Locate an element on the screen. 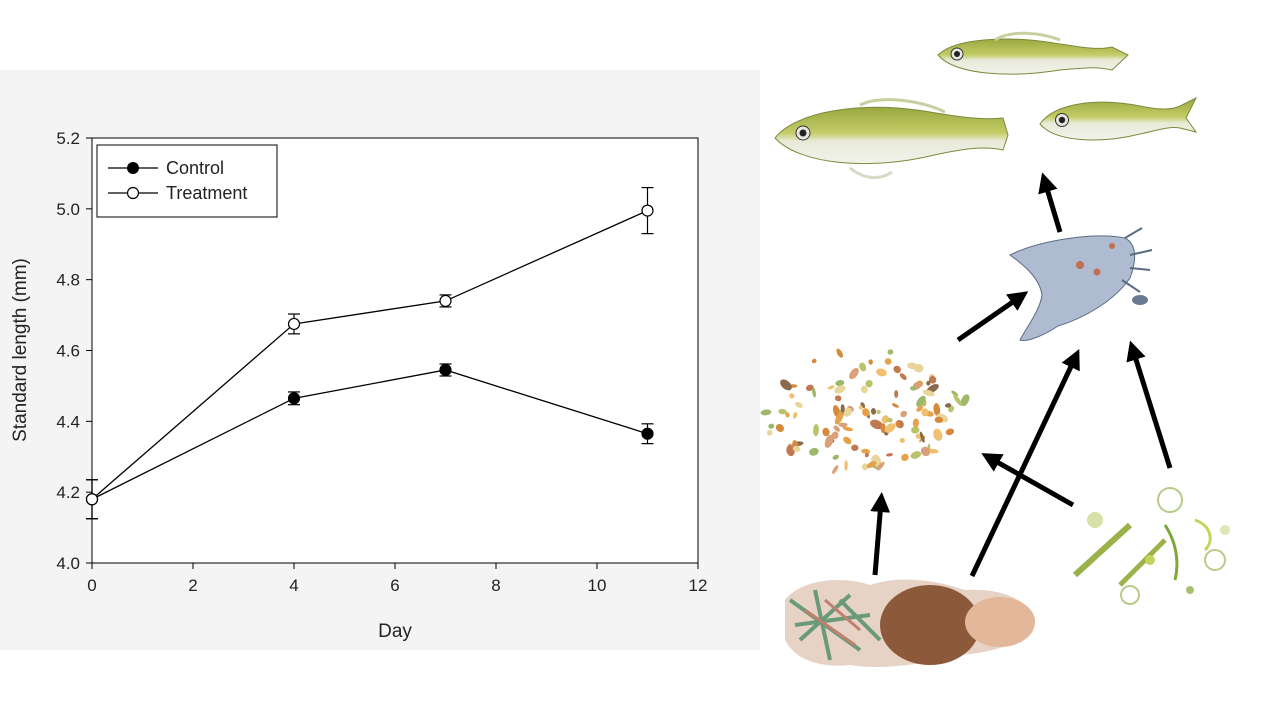 The image size is (1280, 720). y-tick-label: 5.2 is located at coordinates (68, 138).